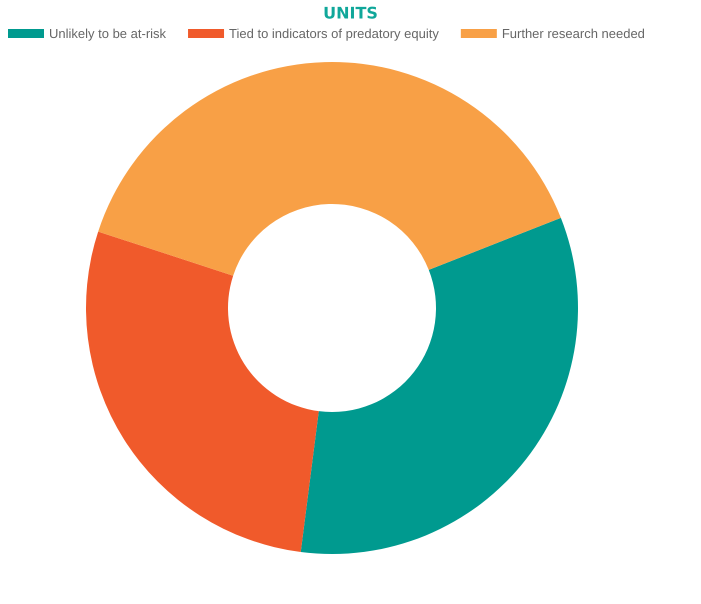  I want to click on legend-label: Further research needed, so click(573, 33).